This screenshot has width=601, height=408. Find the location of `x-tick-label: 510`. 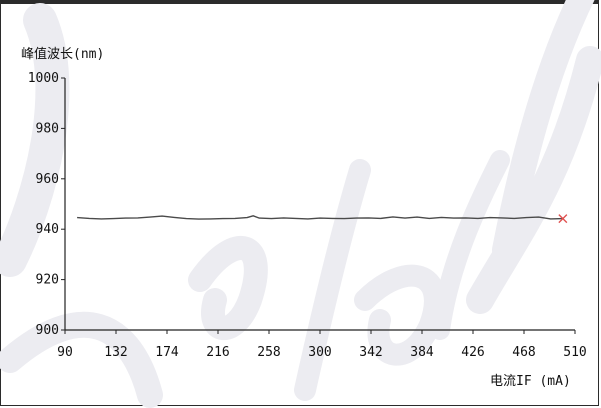

x-tick-label: 510 is located at coordinates (574, 352).